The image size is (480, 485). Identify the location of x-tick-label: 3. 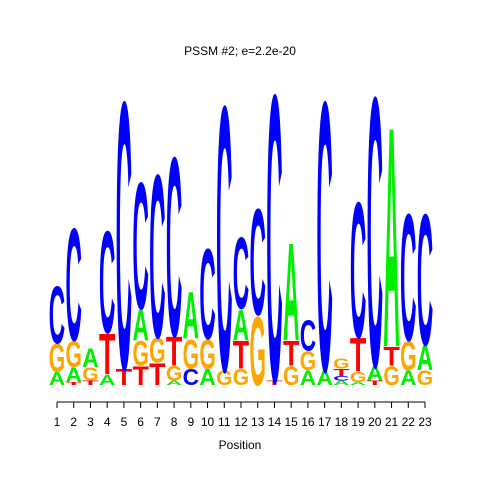
(90, 422).